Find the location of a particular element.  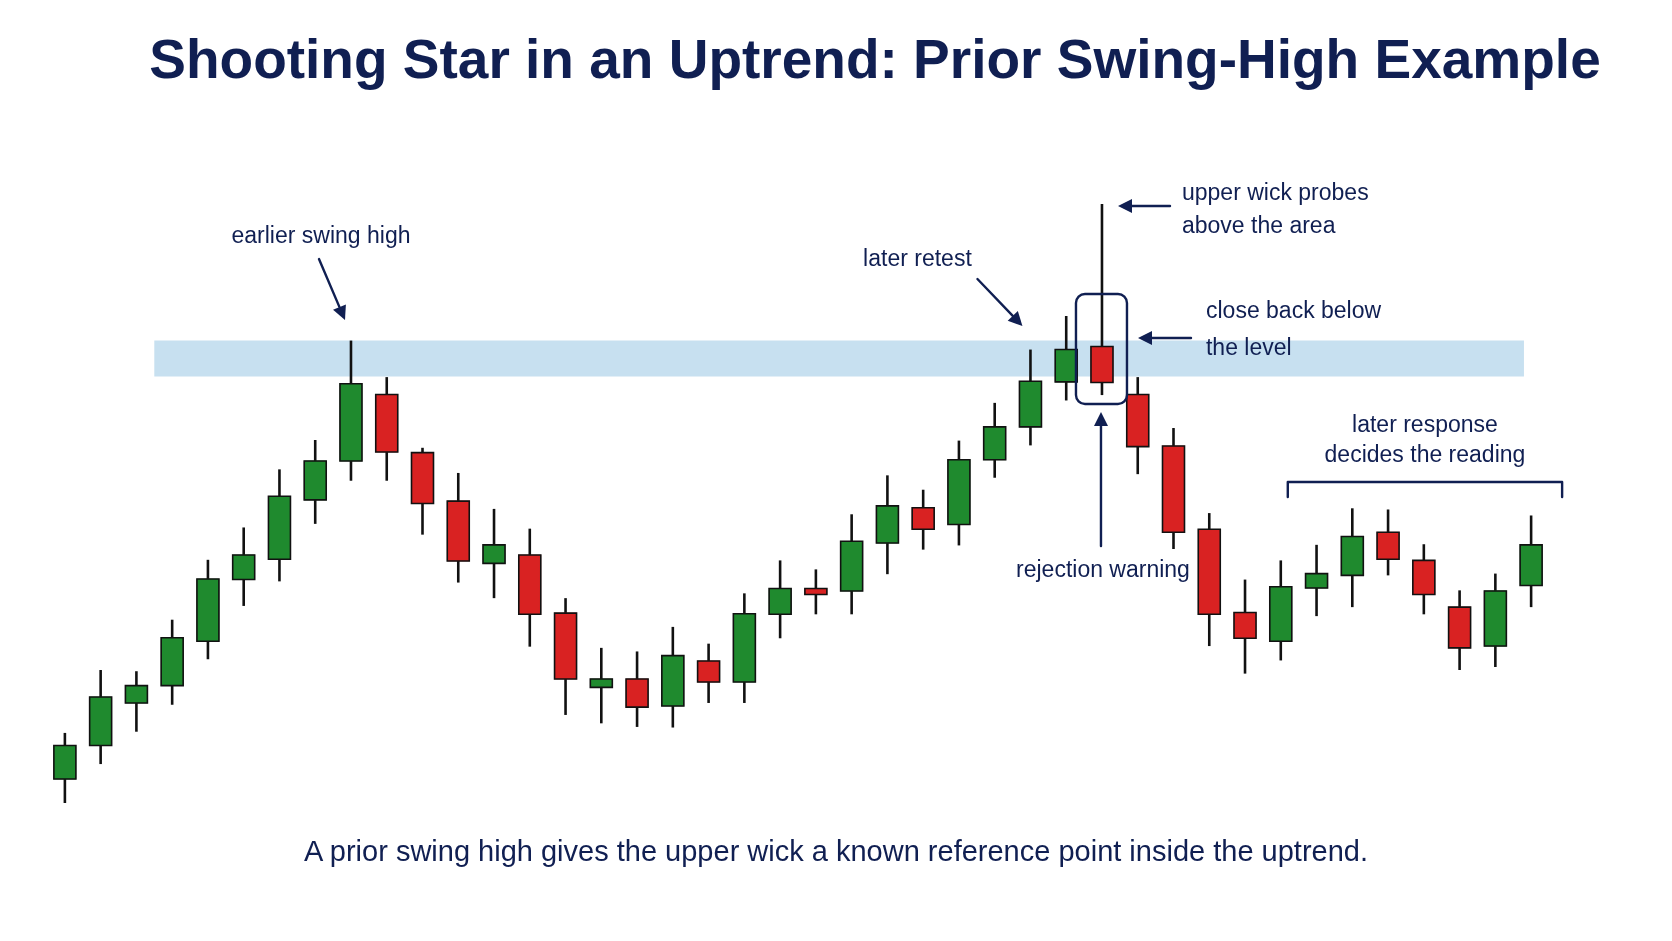

annotation: later response decides the reading is located at coordinates (1425, 439).